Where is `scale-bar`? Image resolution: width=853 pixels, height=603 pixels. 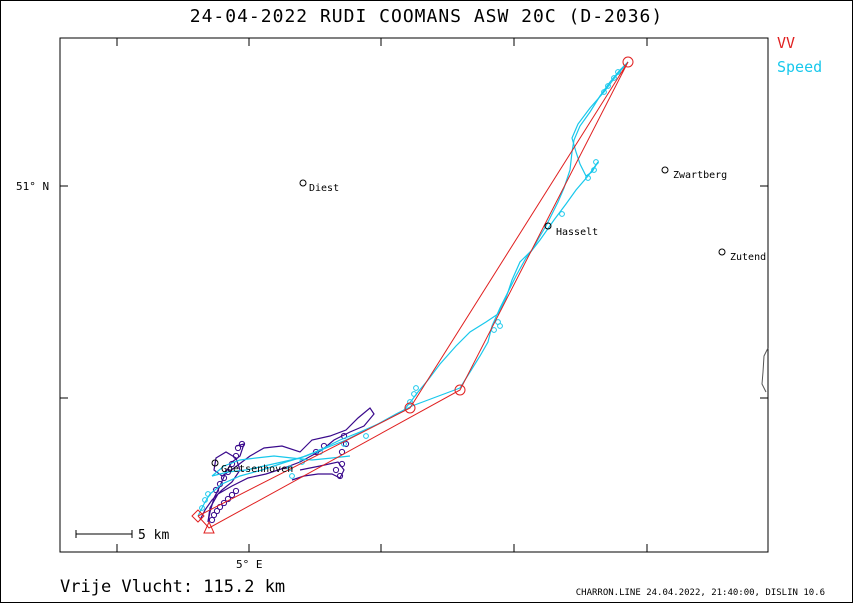
scale-bar is located at coordinates (104, 534).